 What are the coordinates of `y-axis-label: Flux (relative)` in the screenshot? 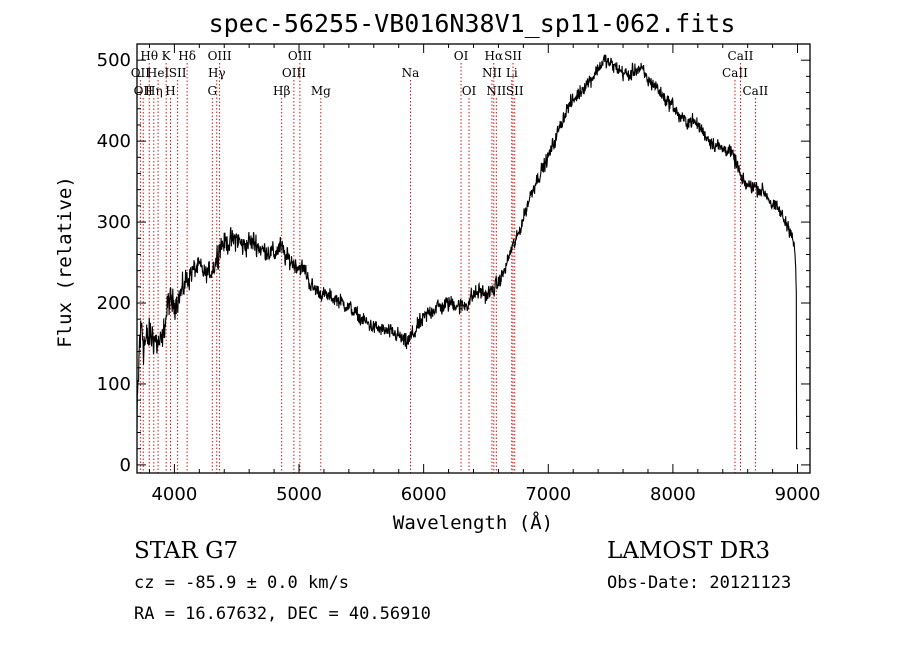 It's located at (65, 262).